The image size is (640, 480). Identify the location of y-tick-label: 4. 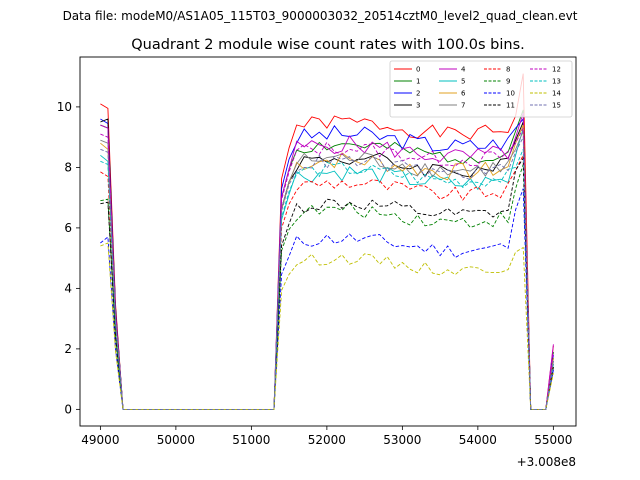
(68, 288).